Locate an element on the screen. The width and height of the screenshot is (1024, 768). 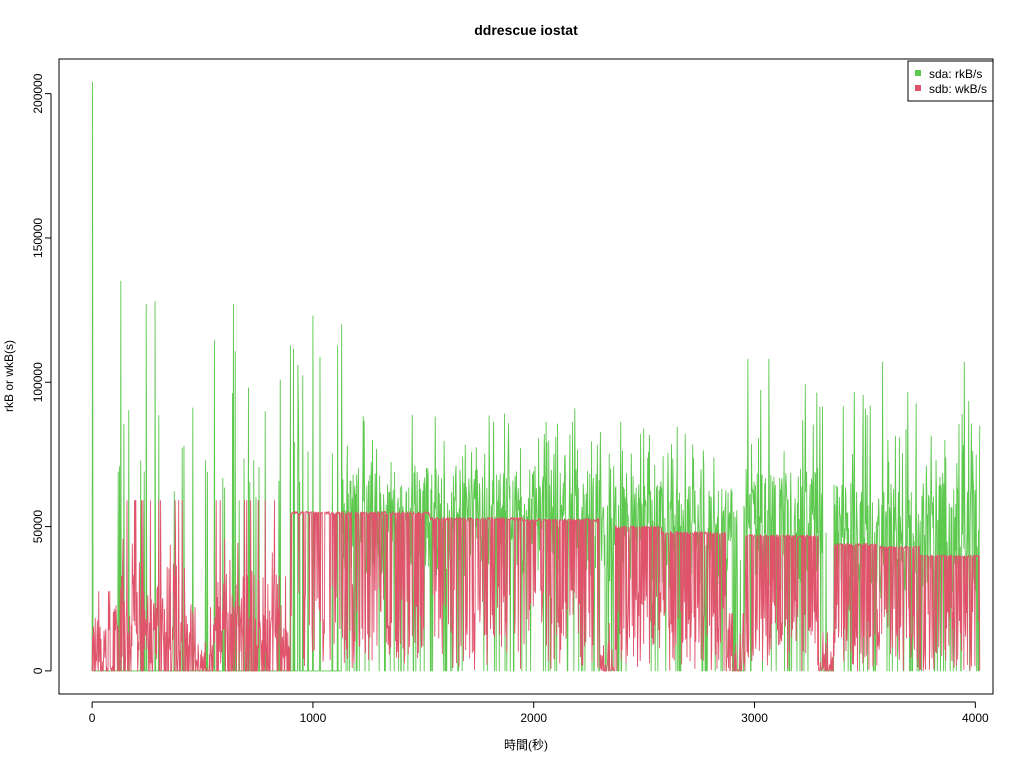
legend: sda: rkB/s sdb: wkB/s is located at coordinates (950, 81).